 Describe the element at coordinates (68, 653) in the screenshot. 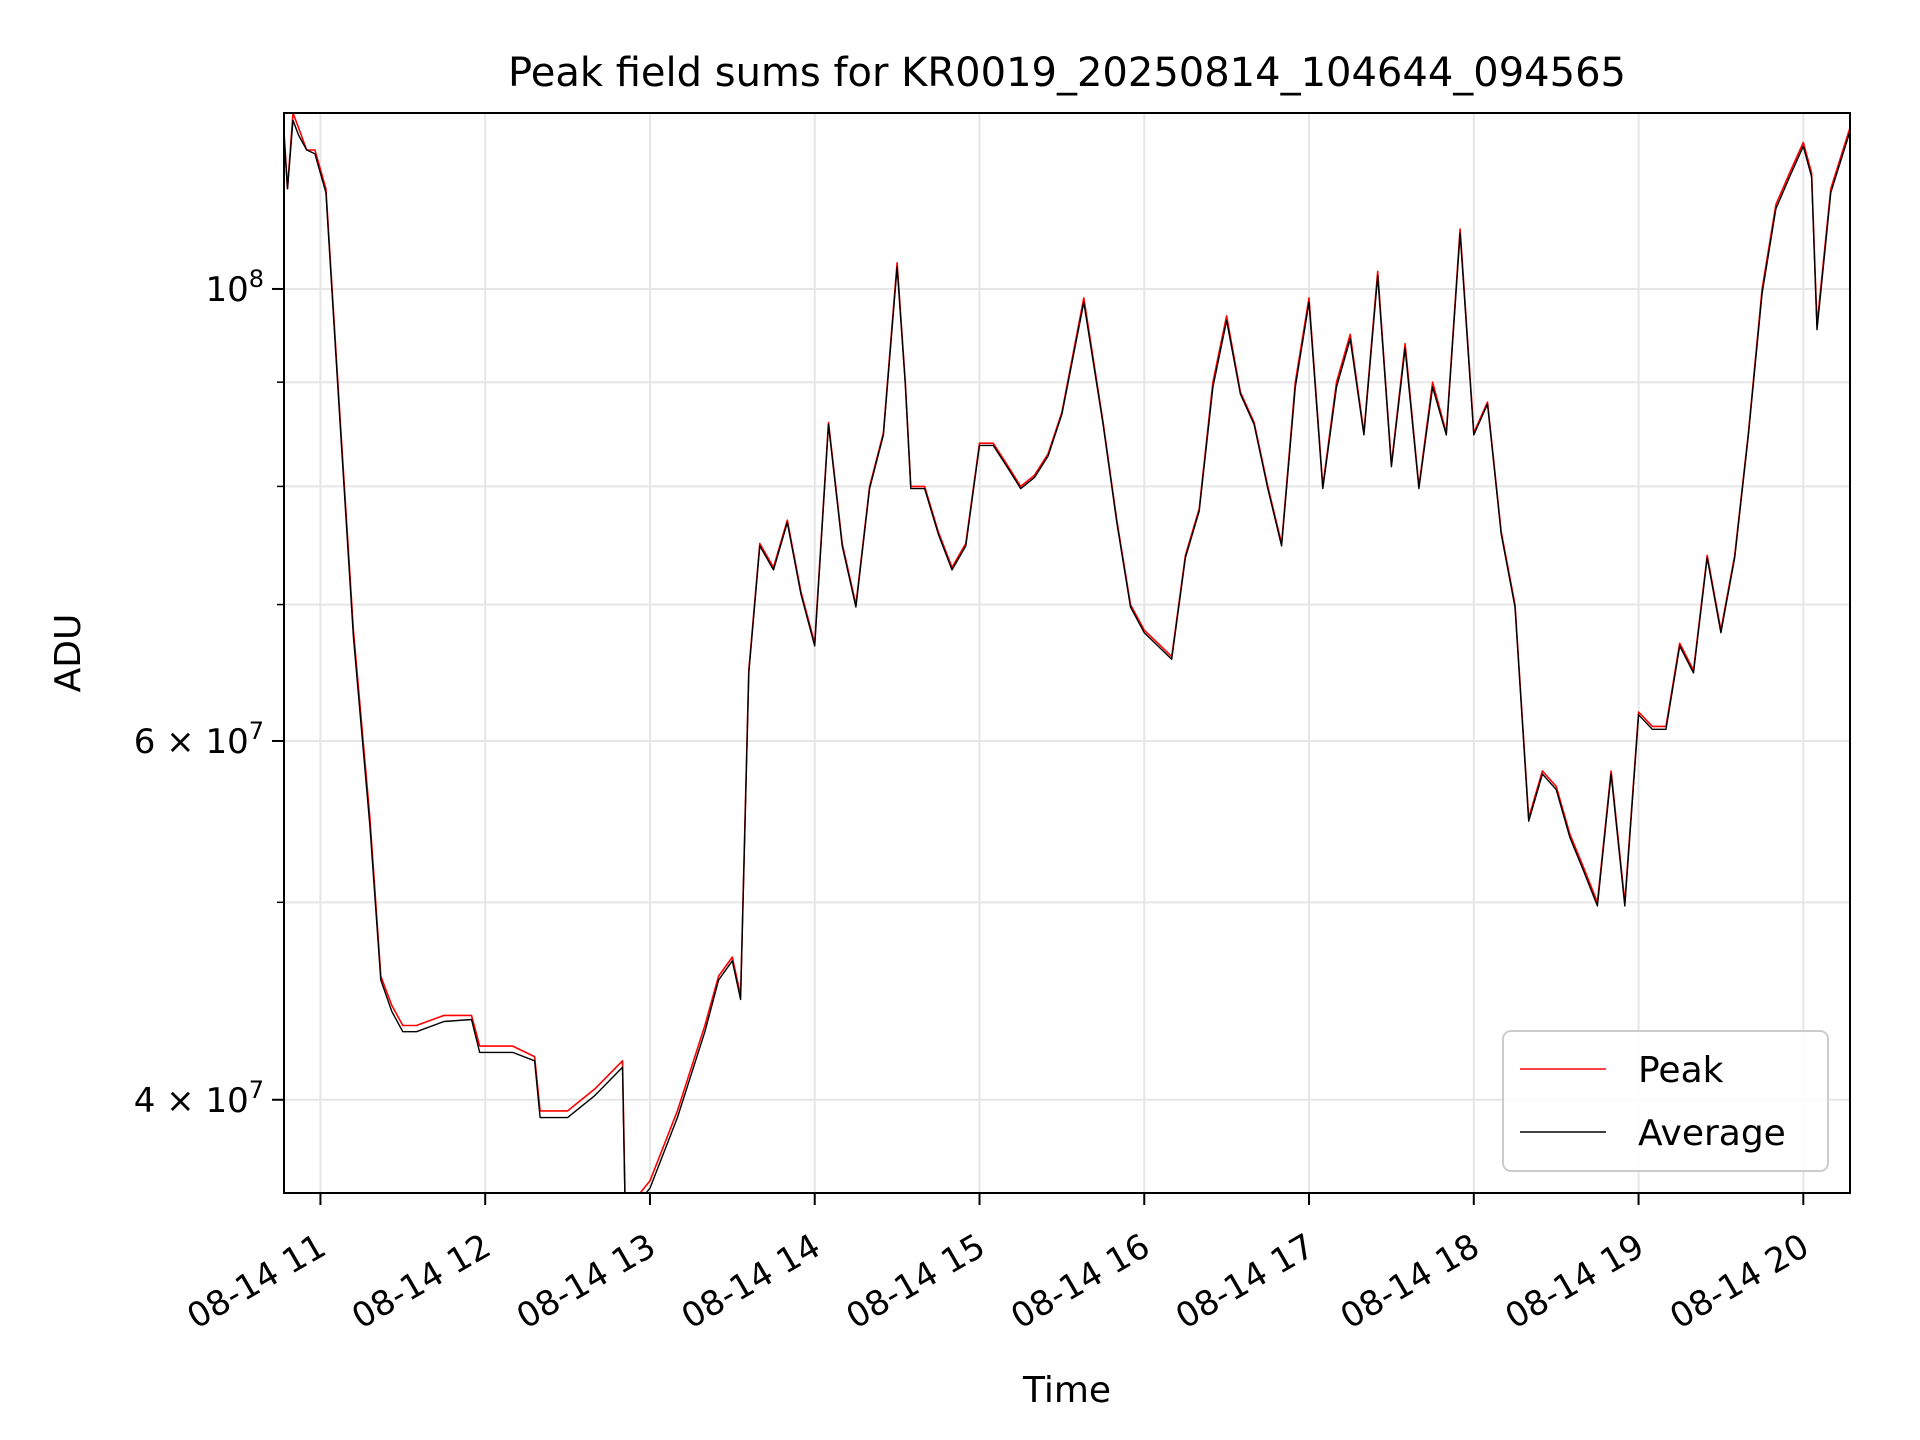

I see `y-axis-label: ADU` at that location.